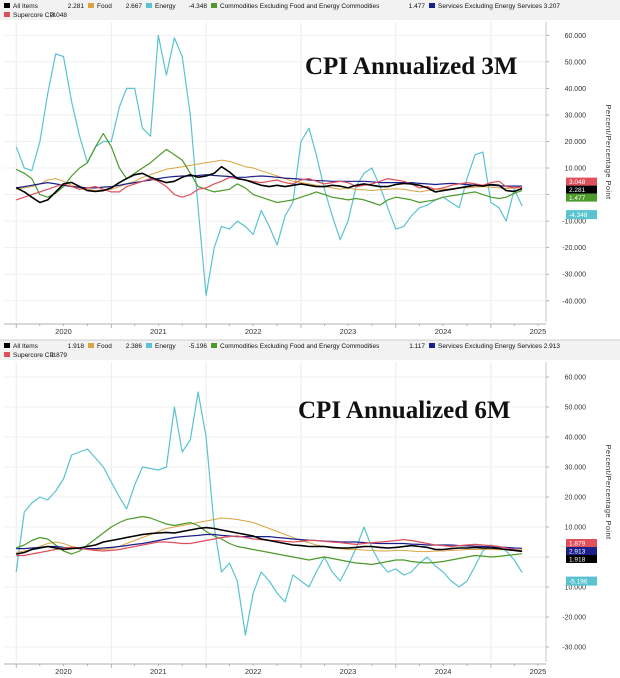  I want to click on y-tick-label: -30.000, so click(574, 648).